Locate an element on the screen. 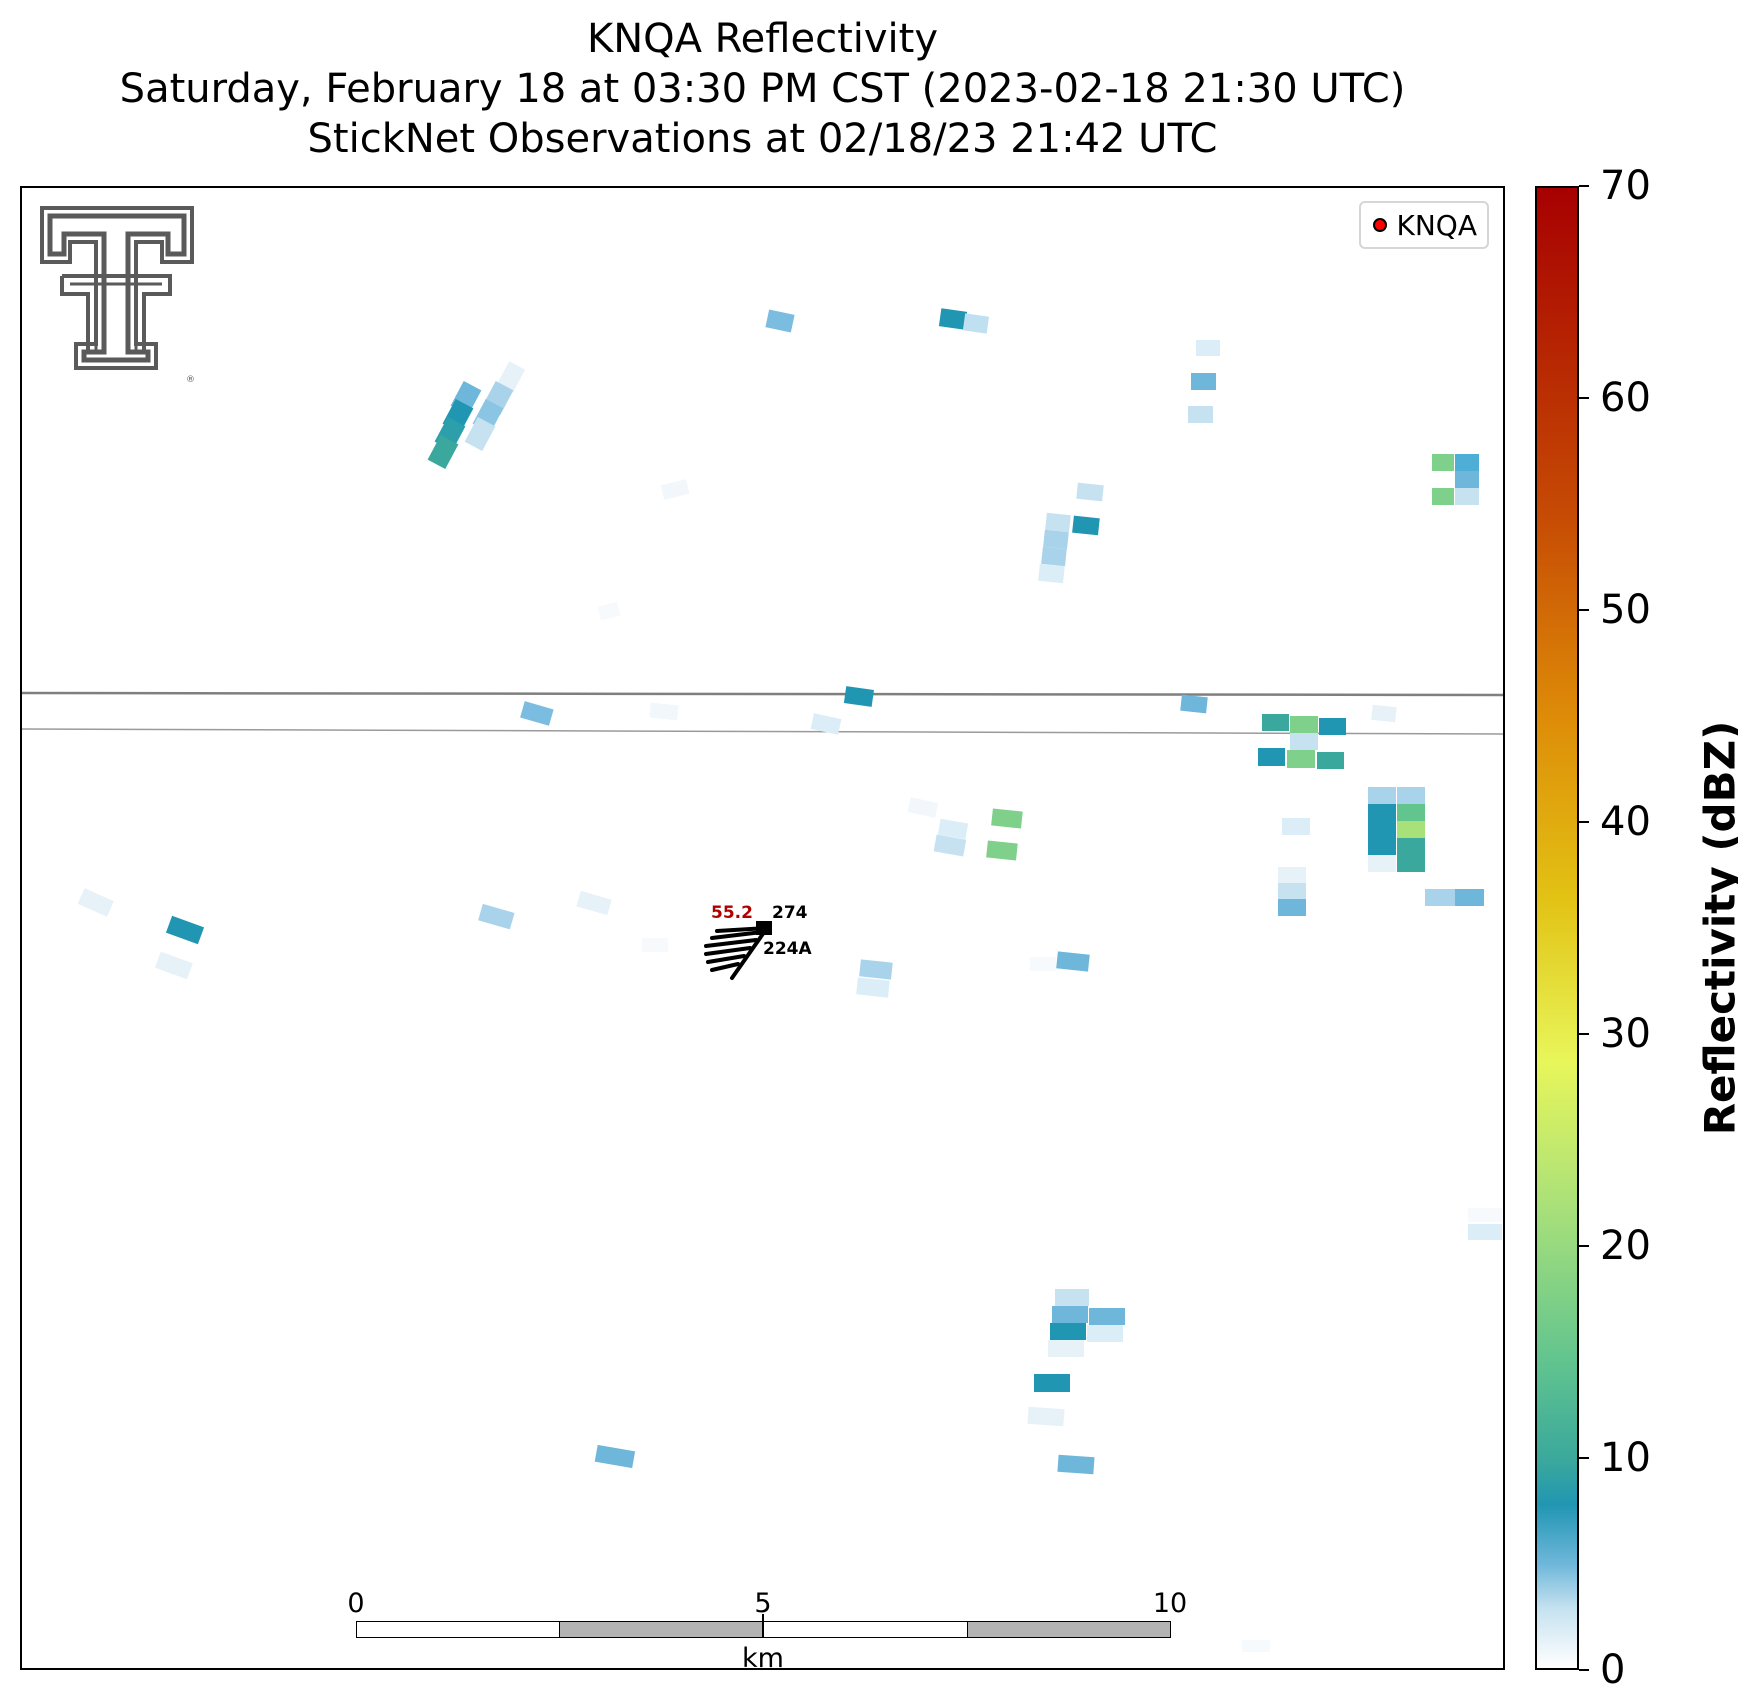 Image resolution: width=1738 pixels, height=1705 pixels. scale-bar: 0 5 10 km is located at coordinates (767, 1629).